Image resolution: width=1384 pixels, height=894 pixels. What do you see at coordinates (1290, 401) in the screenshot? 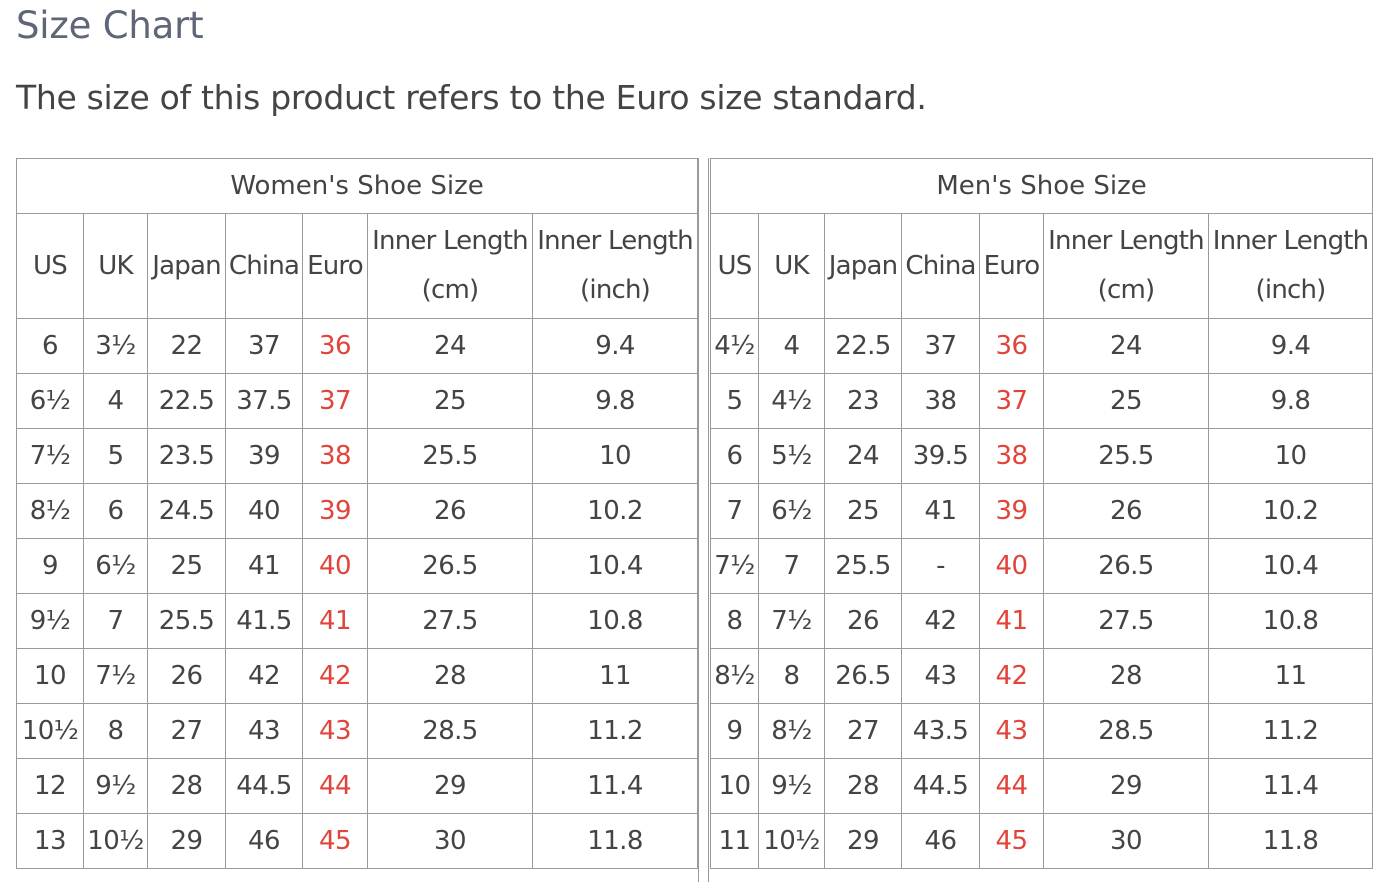
I see `cell-inner-length-inch: 9.8` at bounding box center [1290, 401].